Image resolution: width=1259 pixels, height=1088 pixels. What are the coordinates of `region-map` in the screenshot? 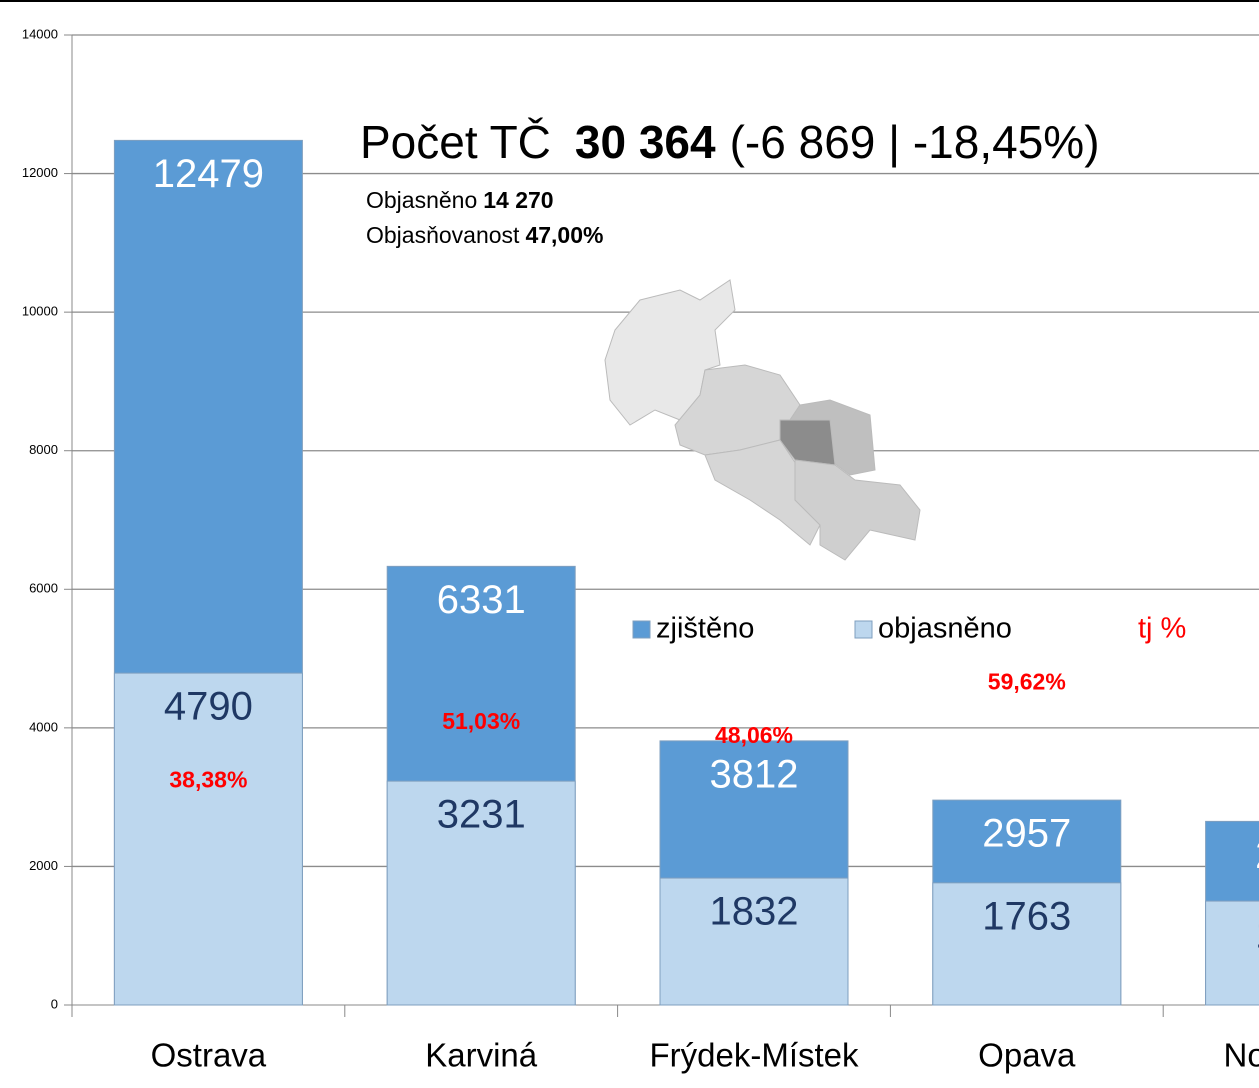 It's located at (762, 420).